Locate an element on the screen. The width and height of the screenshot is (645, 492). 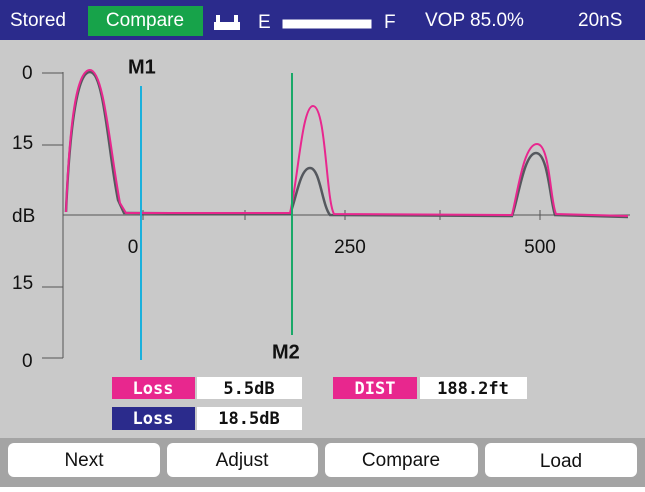
readout-value: 188.2ft is located at coordinates (473, 389).